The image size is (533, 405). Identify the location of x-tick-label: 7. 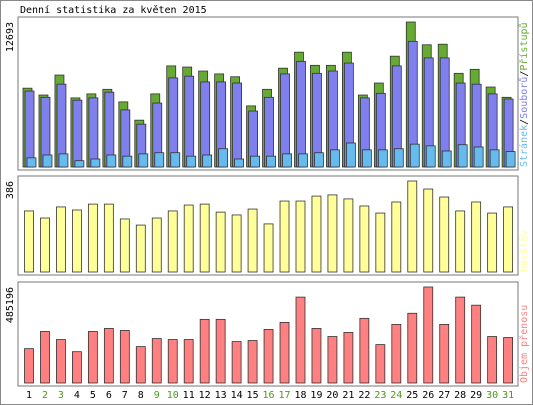
(125, 395).